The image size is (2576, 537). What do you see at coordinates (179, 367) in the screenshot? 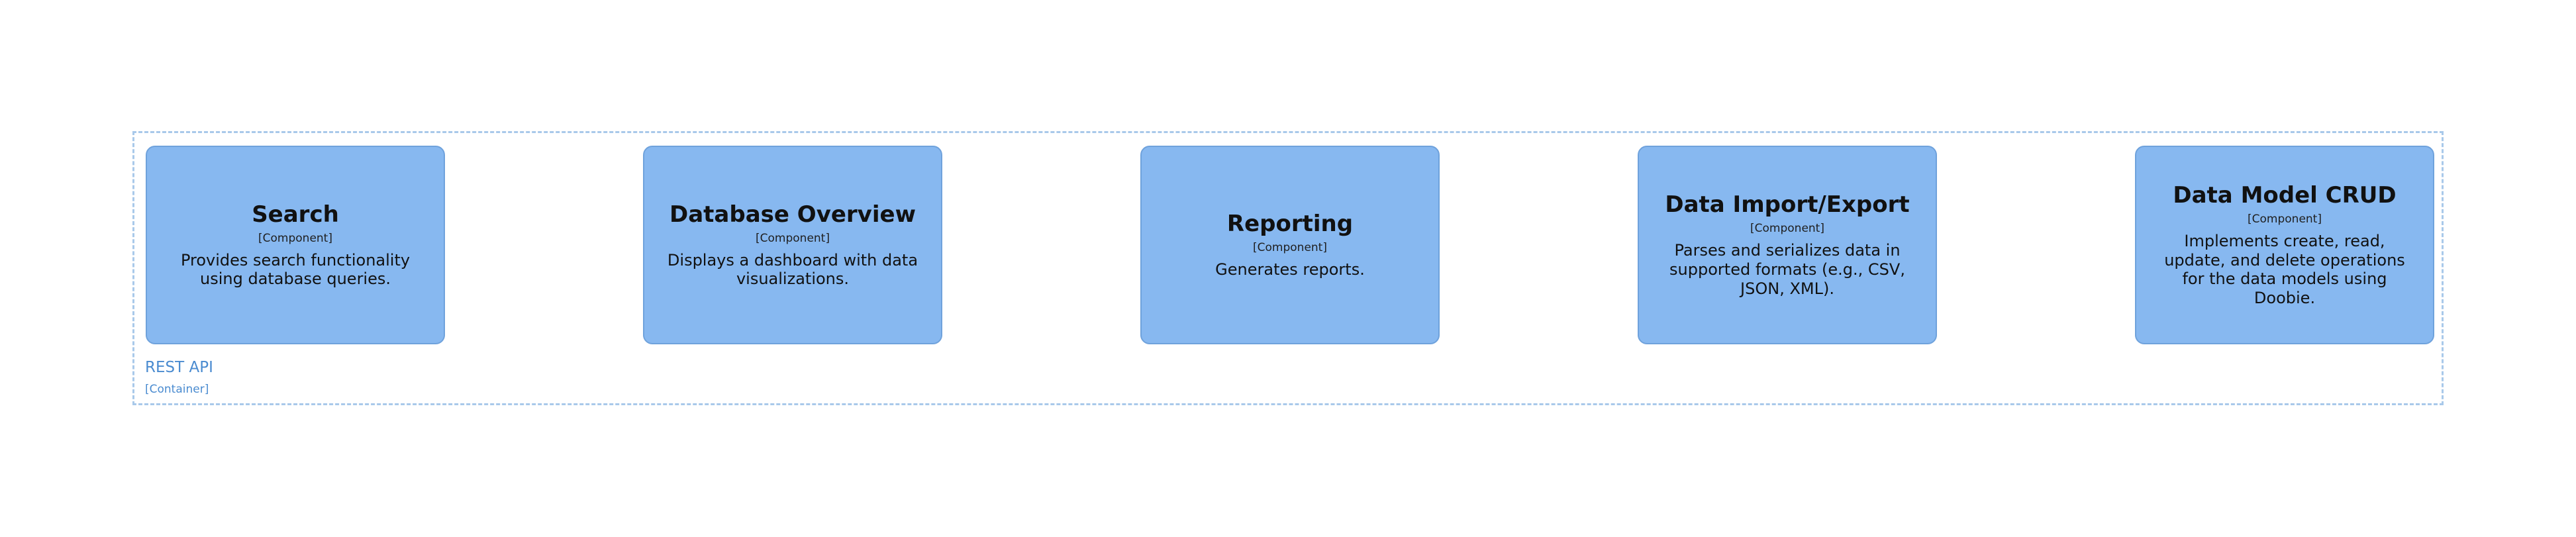
I see `container-name: REST API` at bounding box center [179, 367].